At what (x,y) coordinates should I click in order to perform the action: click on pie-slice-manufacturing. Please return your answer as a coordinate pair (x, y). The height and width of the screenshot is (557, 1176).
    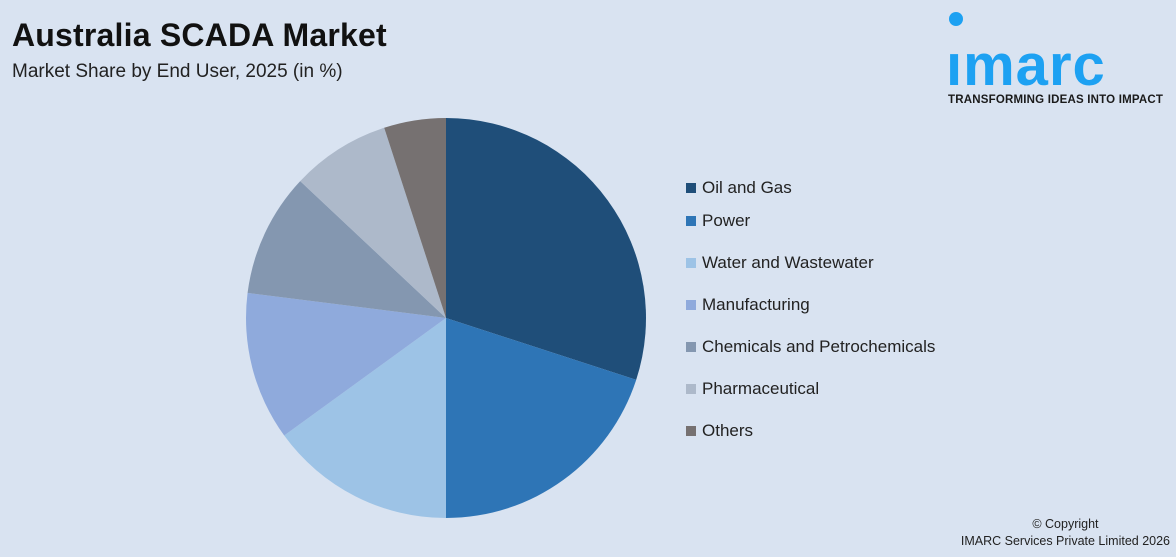
    Looking at the image, I should click on (346, 364).